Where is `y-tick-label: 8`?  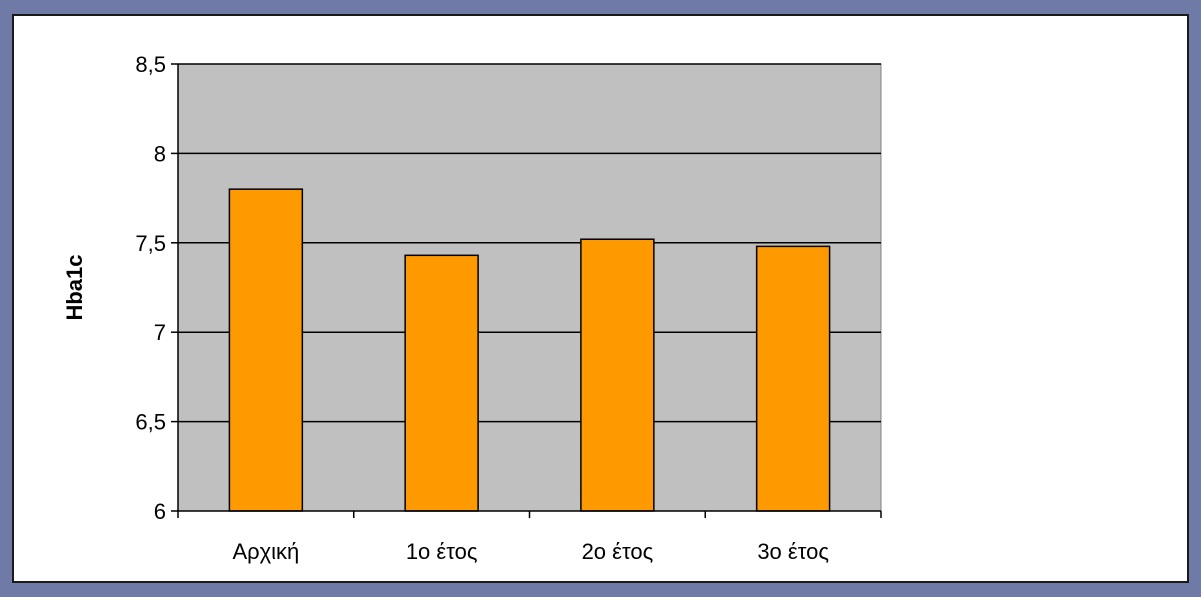 y-tick-label: 8 is located at coordinates (160, 153).